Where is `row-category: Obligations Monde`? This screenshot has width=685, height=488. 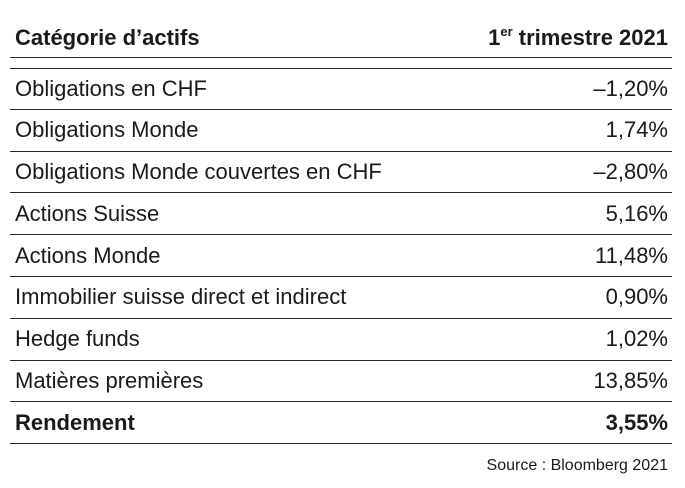 row-category: Obligations Monde is located at coordinates (107, 130).